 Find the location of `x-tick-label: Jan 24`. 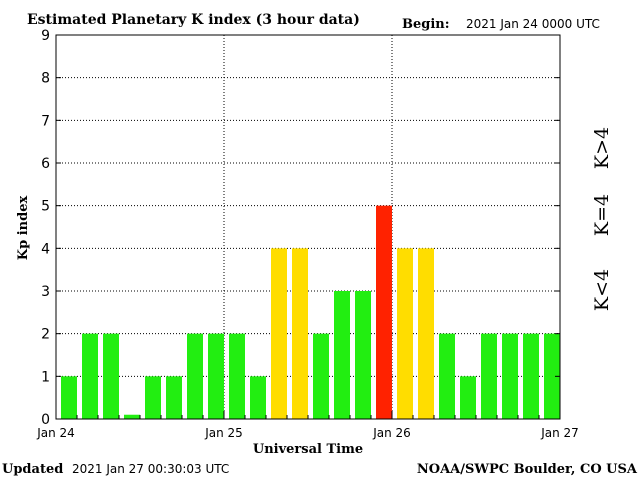

x-tick-label: Jan 24 is located at coordinates (55, 433).